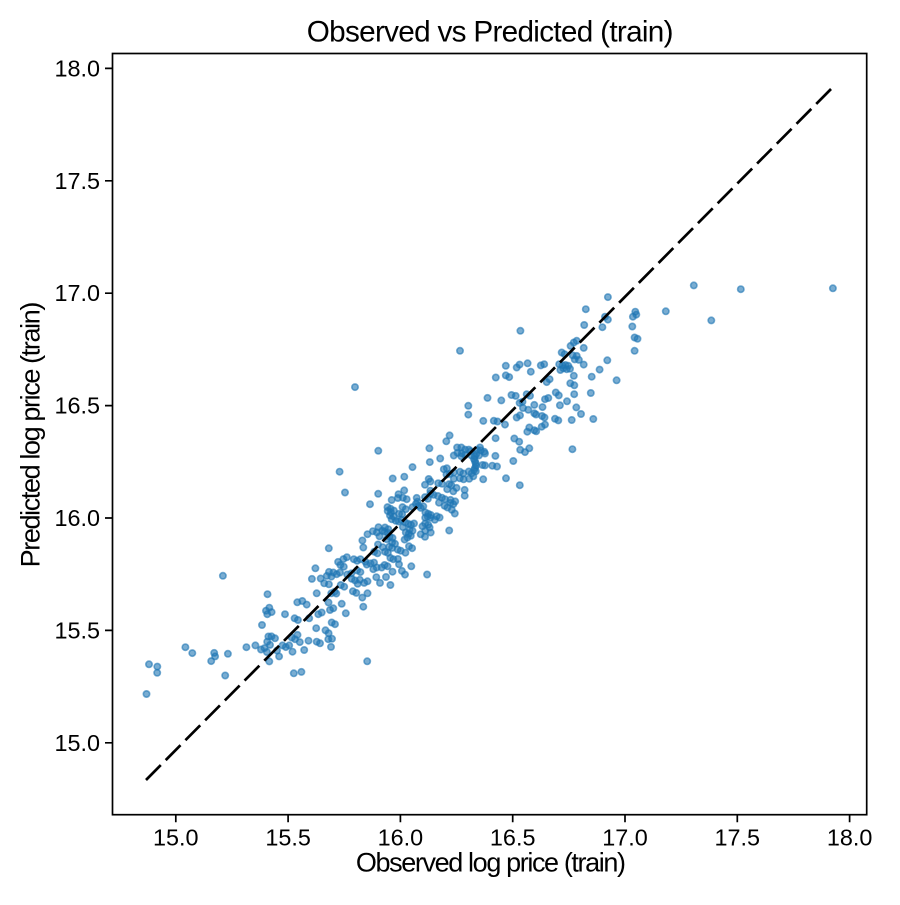 The width and height of the screenshot is (900, 905). Describe the element at coordinates (490, 863) in the screenshot. I see `svg-text: Observed log price (train)` at that location.